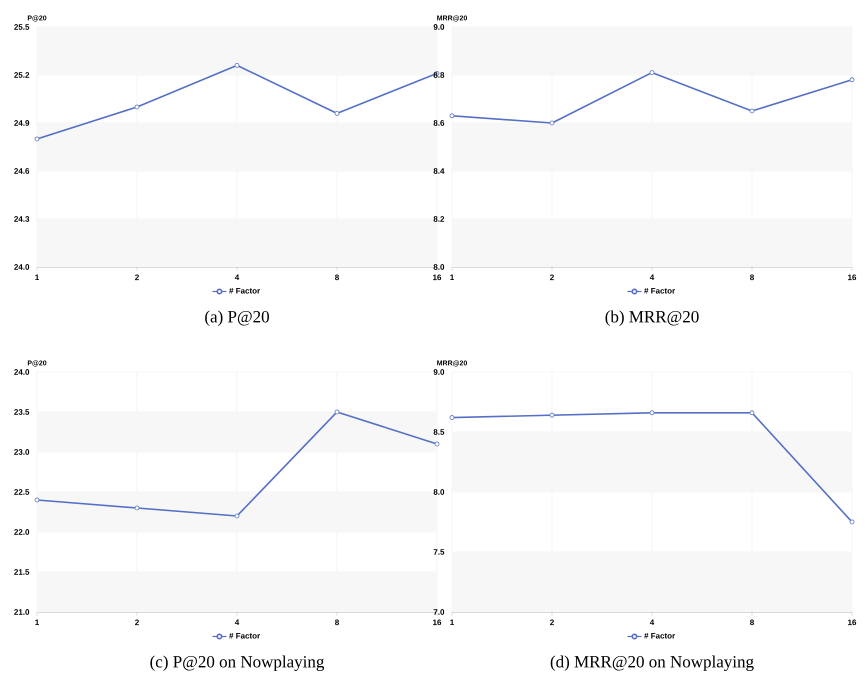 Image resolution: width=867 pixels, height=682 pixels. What do you see at coordinates (439, 612) in the screenshot?
I see `y-tick-label: 7.0` at bounding box center [439, 612].